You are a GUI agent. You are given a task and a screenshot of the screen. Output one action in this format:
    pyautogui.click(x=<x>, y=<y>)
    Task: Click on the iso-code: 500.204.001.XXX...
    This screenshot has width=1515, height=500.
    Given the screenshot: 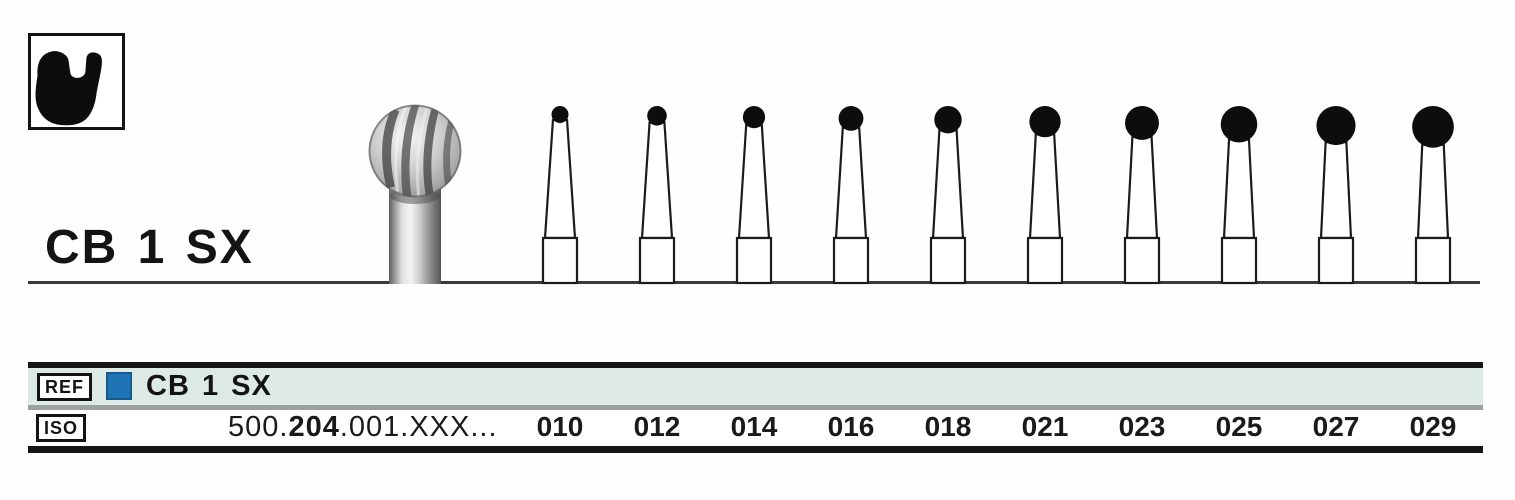 What is the action you would take?
    pyautogui.click(x=363, y=428)
    